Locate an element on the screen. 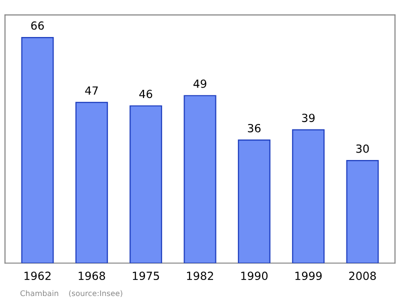  data-label: 30 is located at coordinates (362, 148).